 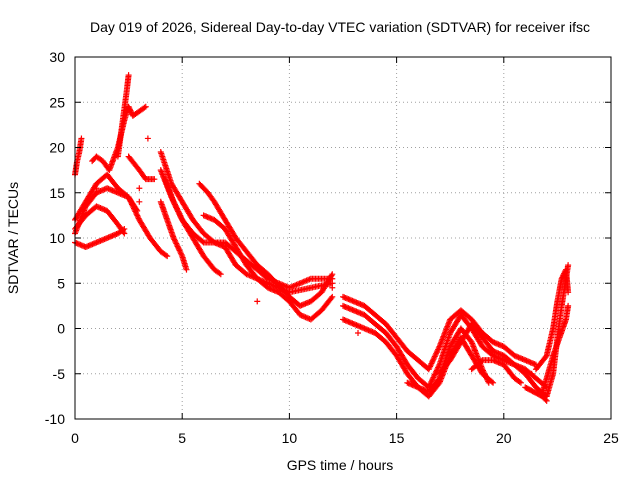 What do you see at coordinates (13, 238) in the screenshot?
I see `y-axis-label: SDTVAR / TECUs` at bounding box center [13, 238].